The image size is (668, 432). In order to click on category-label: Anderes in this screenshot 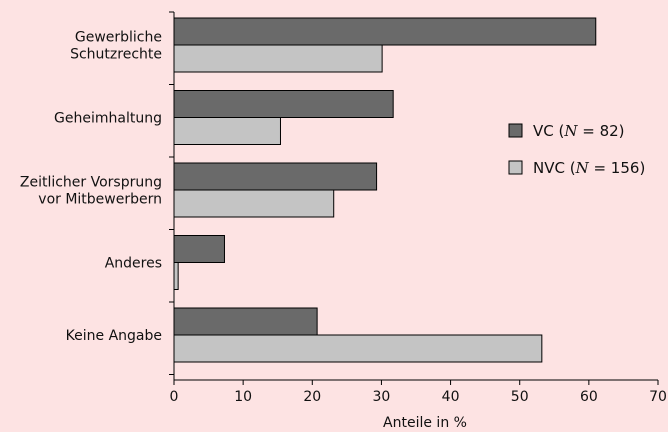, I will do `click(133, 264)`.